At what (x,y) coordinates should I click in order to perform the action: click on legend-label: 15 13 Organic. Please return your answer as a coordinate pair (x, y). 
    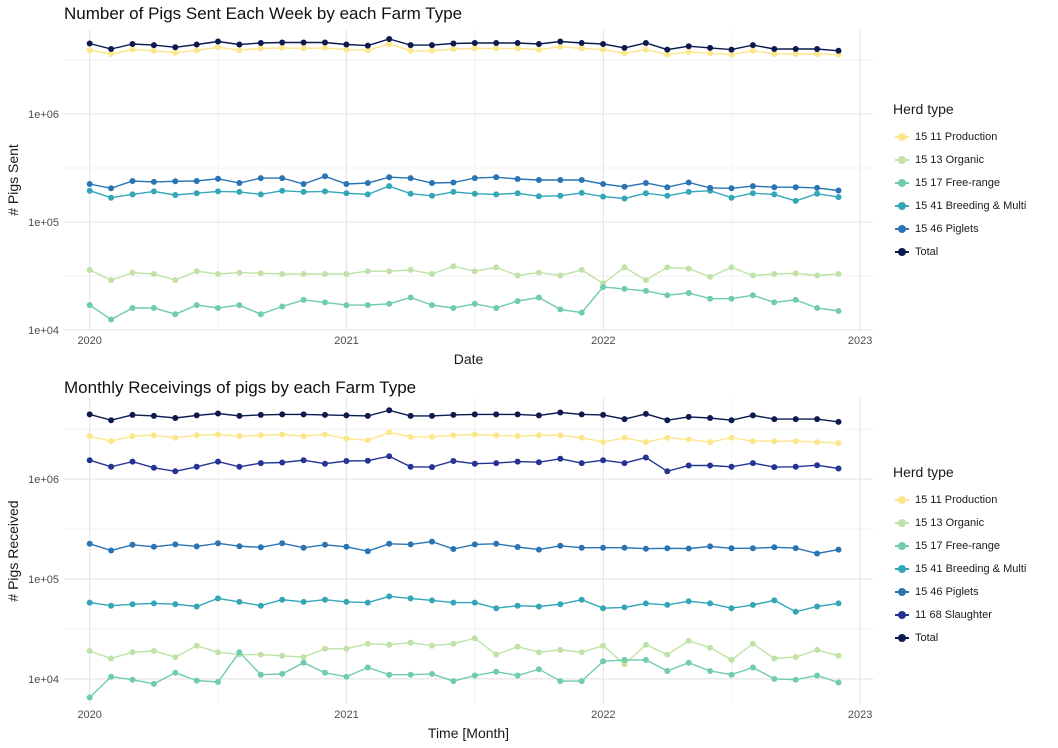
    Looking at the image, I should click on (950, 522).